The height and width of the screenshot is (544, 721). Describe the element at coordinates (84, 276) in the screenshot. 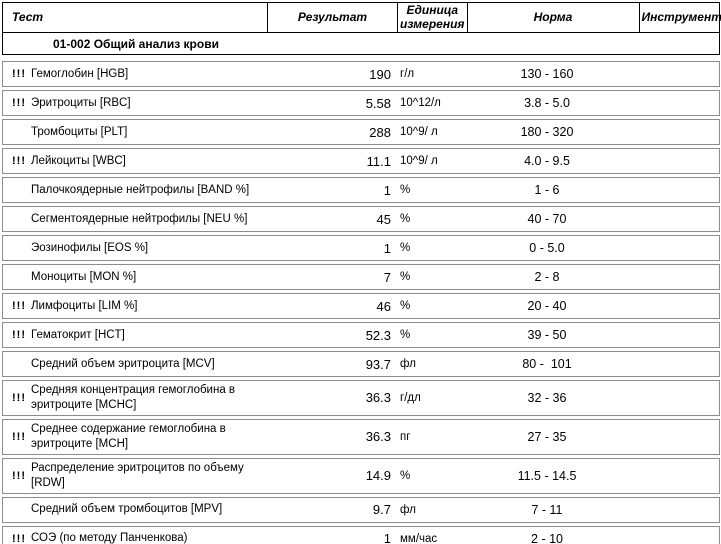

I see `test-name: Моноциты [MON %]` at that location.